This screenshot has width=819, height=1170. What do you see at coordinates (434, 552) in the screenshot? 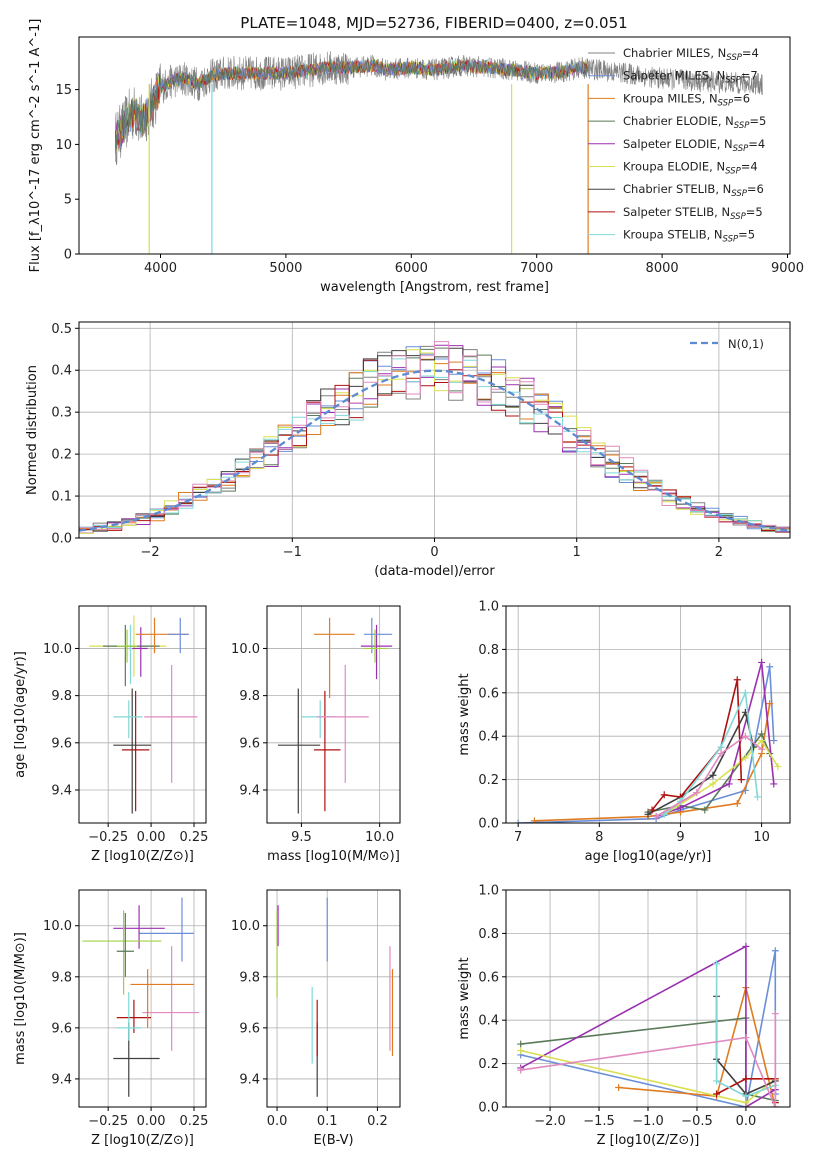
I see `x-tick-label: 0` at bounding box center [434, 552].